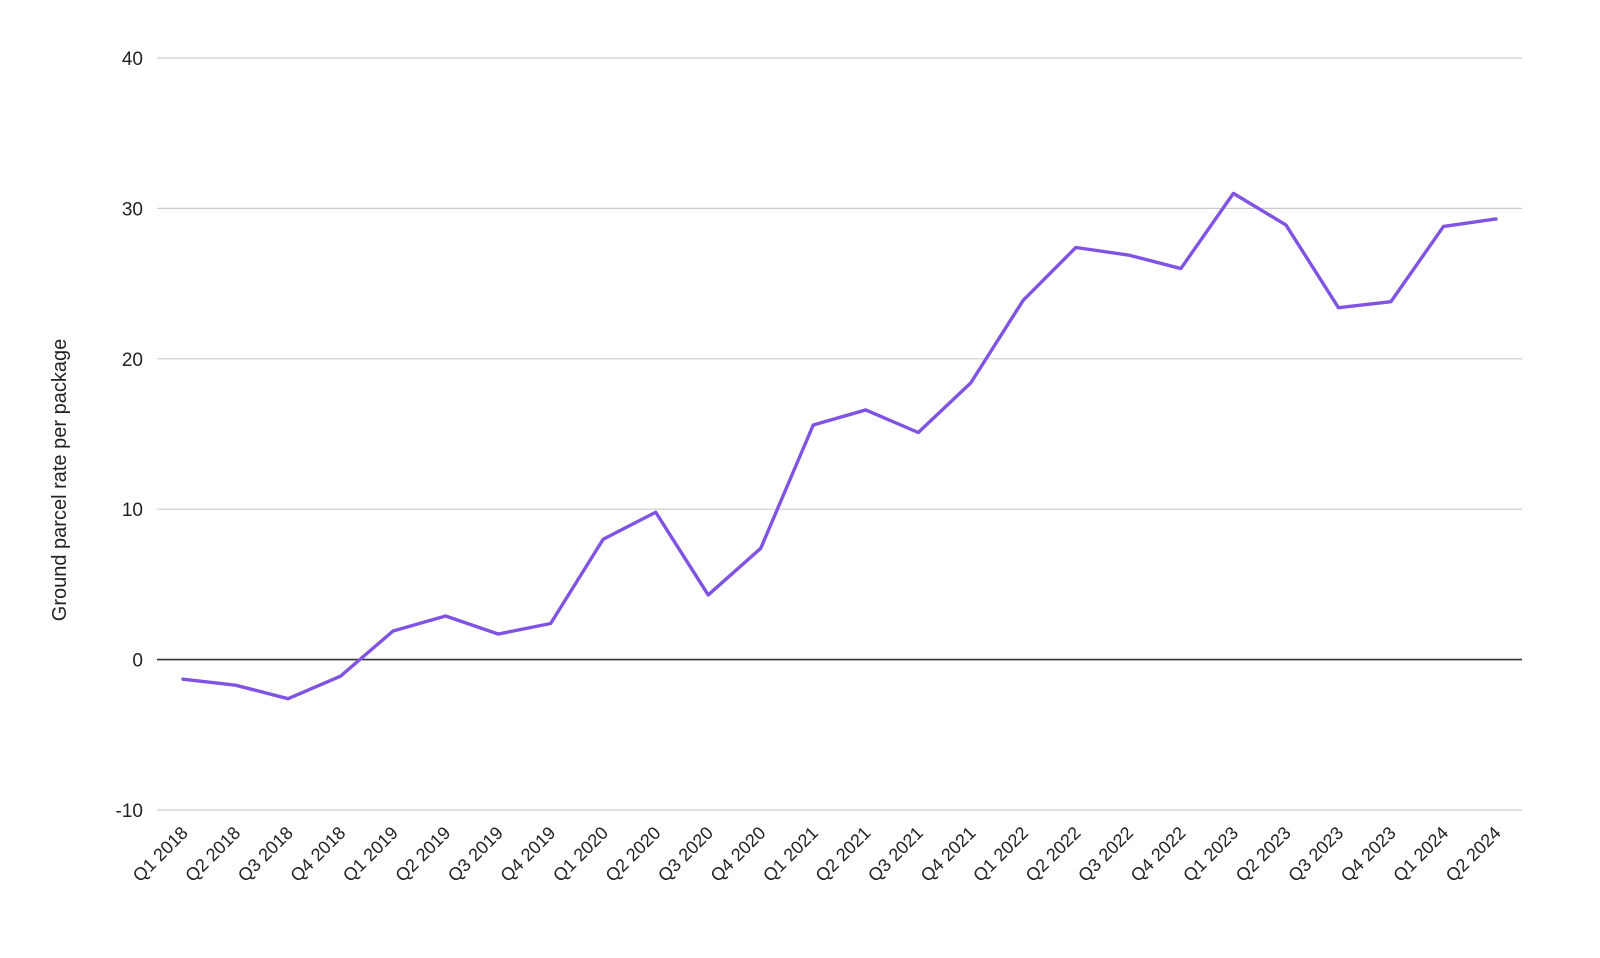 The image size is (1600, 958). What do you see at coordinates (843, 854) in the screenshot?
I see `x-tick-label: Q2 2021` at bounding box center [843, 854].